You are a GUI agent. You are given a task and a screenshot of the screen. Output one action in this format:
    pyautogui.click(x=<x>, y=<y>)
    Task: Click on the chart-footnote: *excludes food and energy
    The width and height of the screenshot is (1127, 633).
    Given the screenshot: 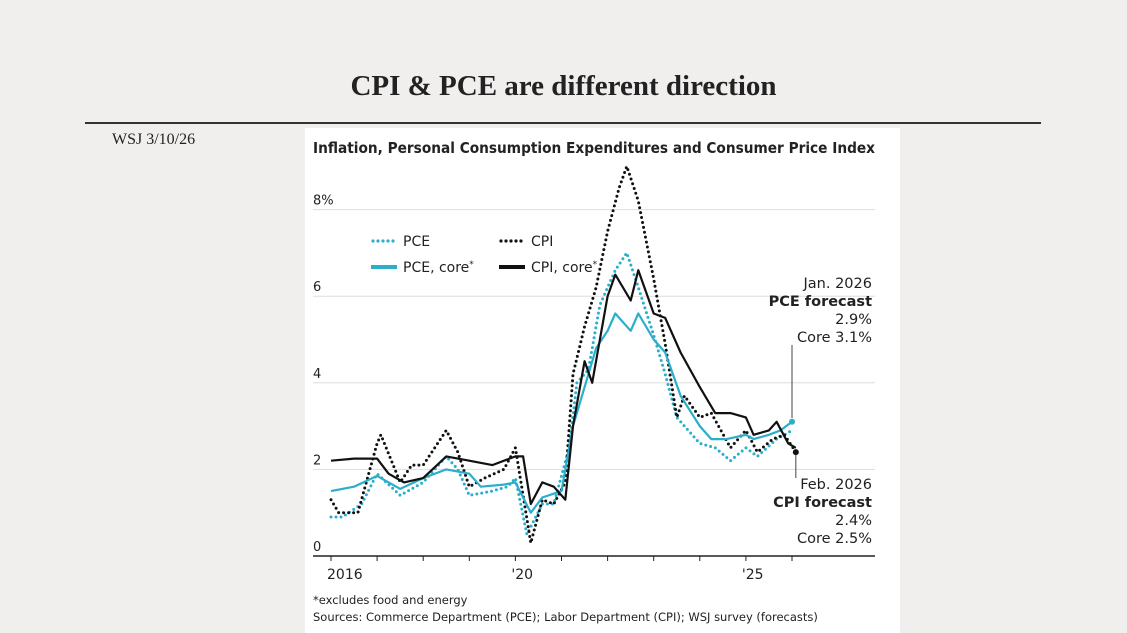 What is the action you would take?
    pyautogui.click(x=390, y=600)
    